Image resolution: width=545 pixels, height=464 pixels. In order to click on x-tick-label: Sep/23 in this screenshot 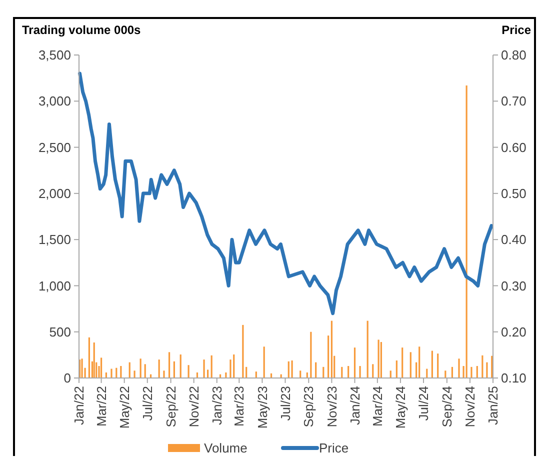, I will do `click(308, 407)`.